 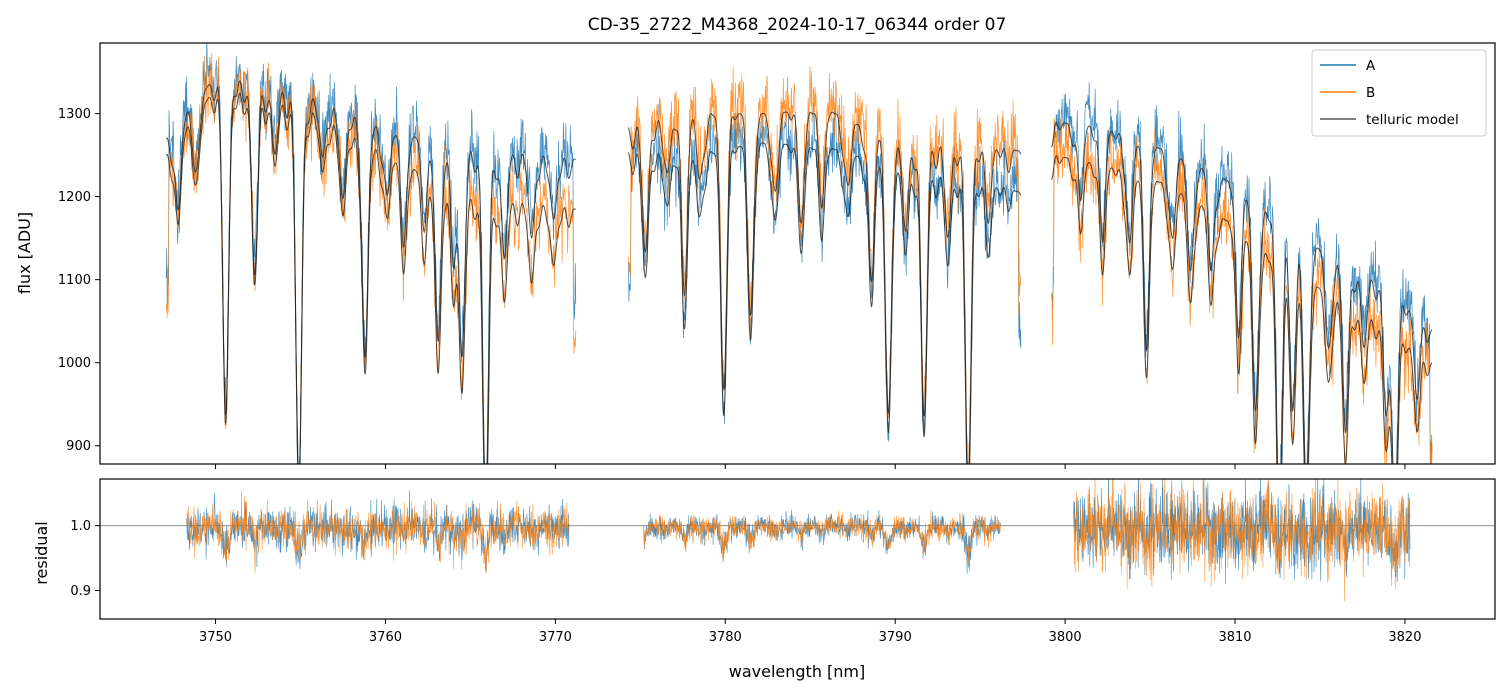 I want to click on legend: A B telluric model, so click(x=1399, y=93).